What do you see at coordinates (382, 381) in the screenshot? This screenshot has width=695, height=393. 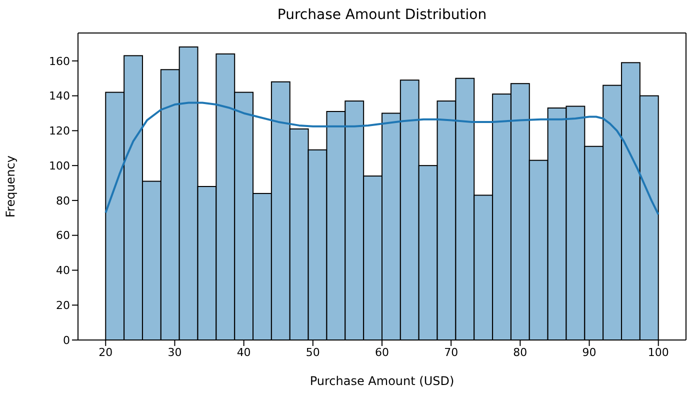 I see `x-axis-title: Purchase Amount (USD)` at bounding box center [382, 381].